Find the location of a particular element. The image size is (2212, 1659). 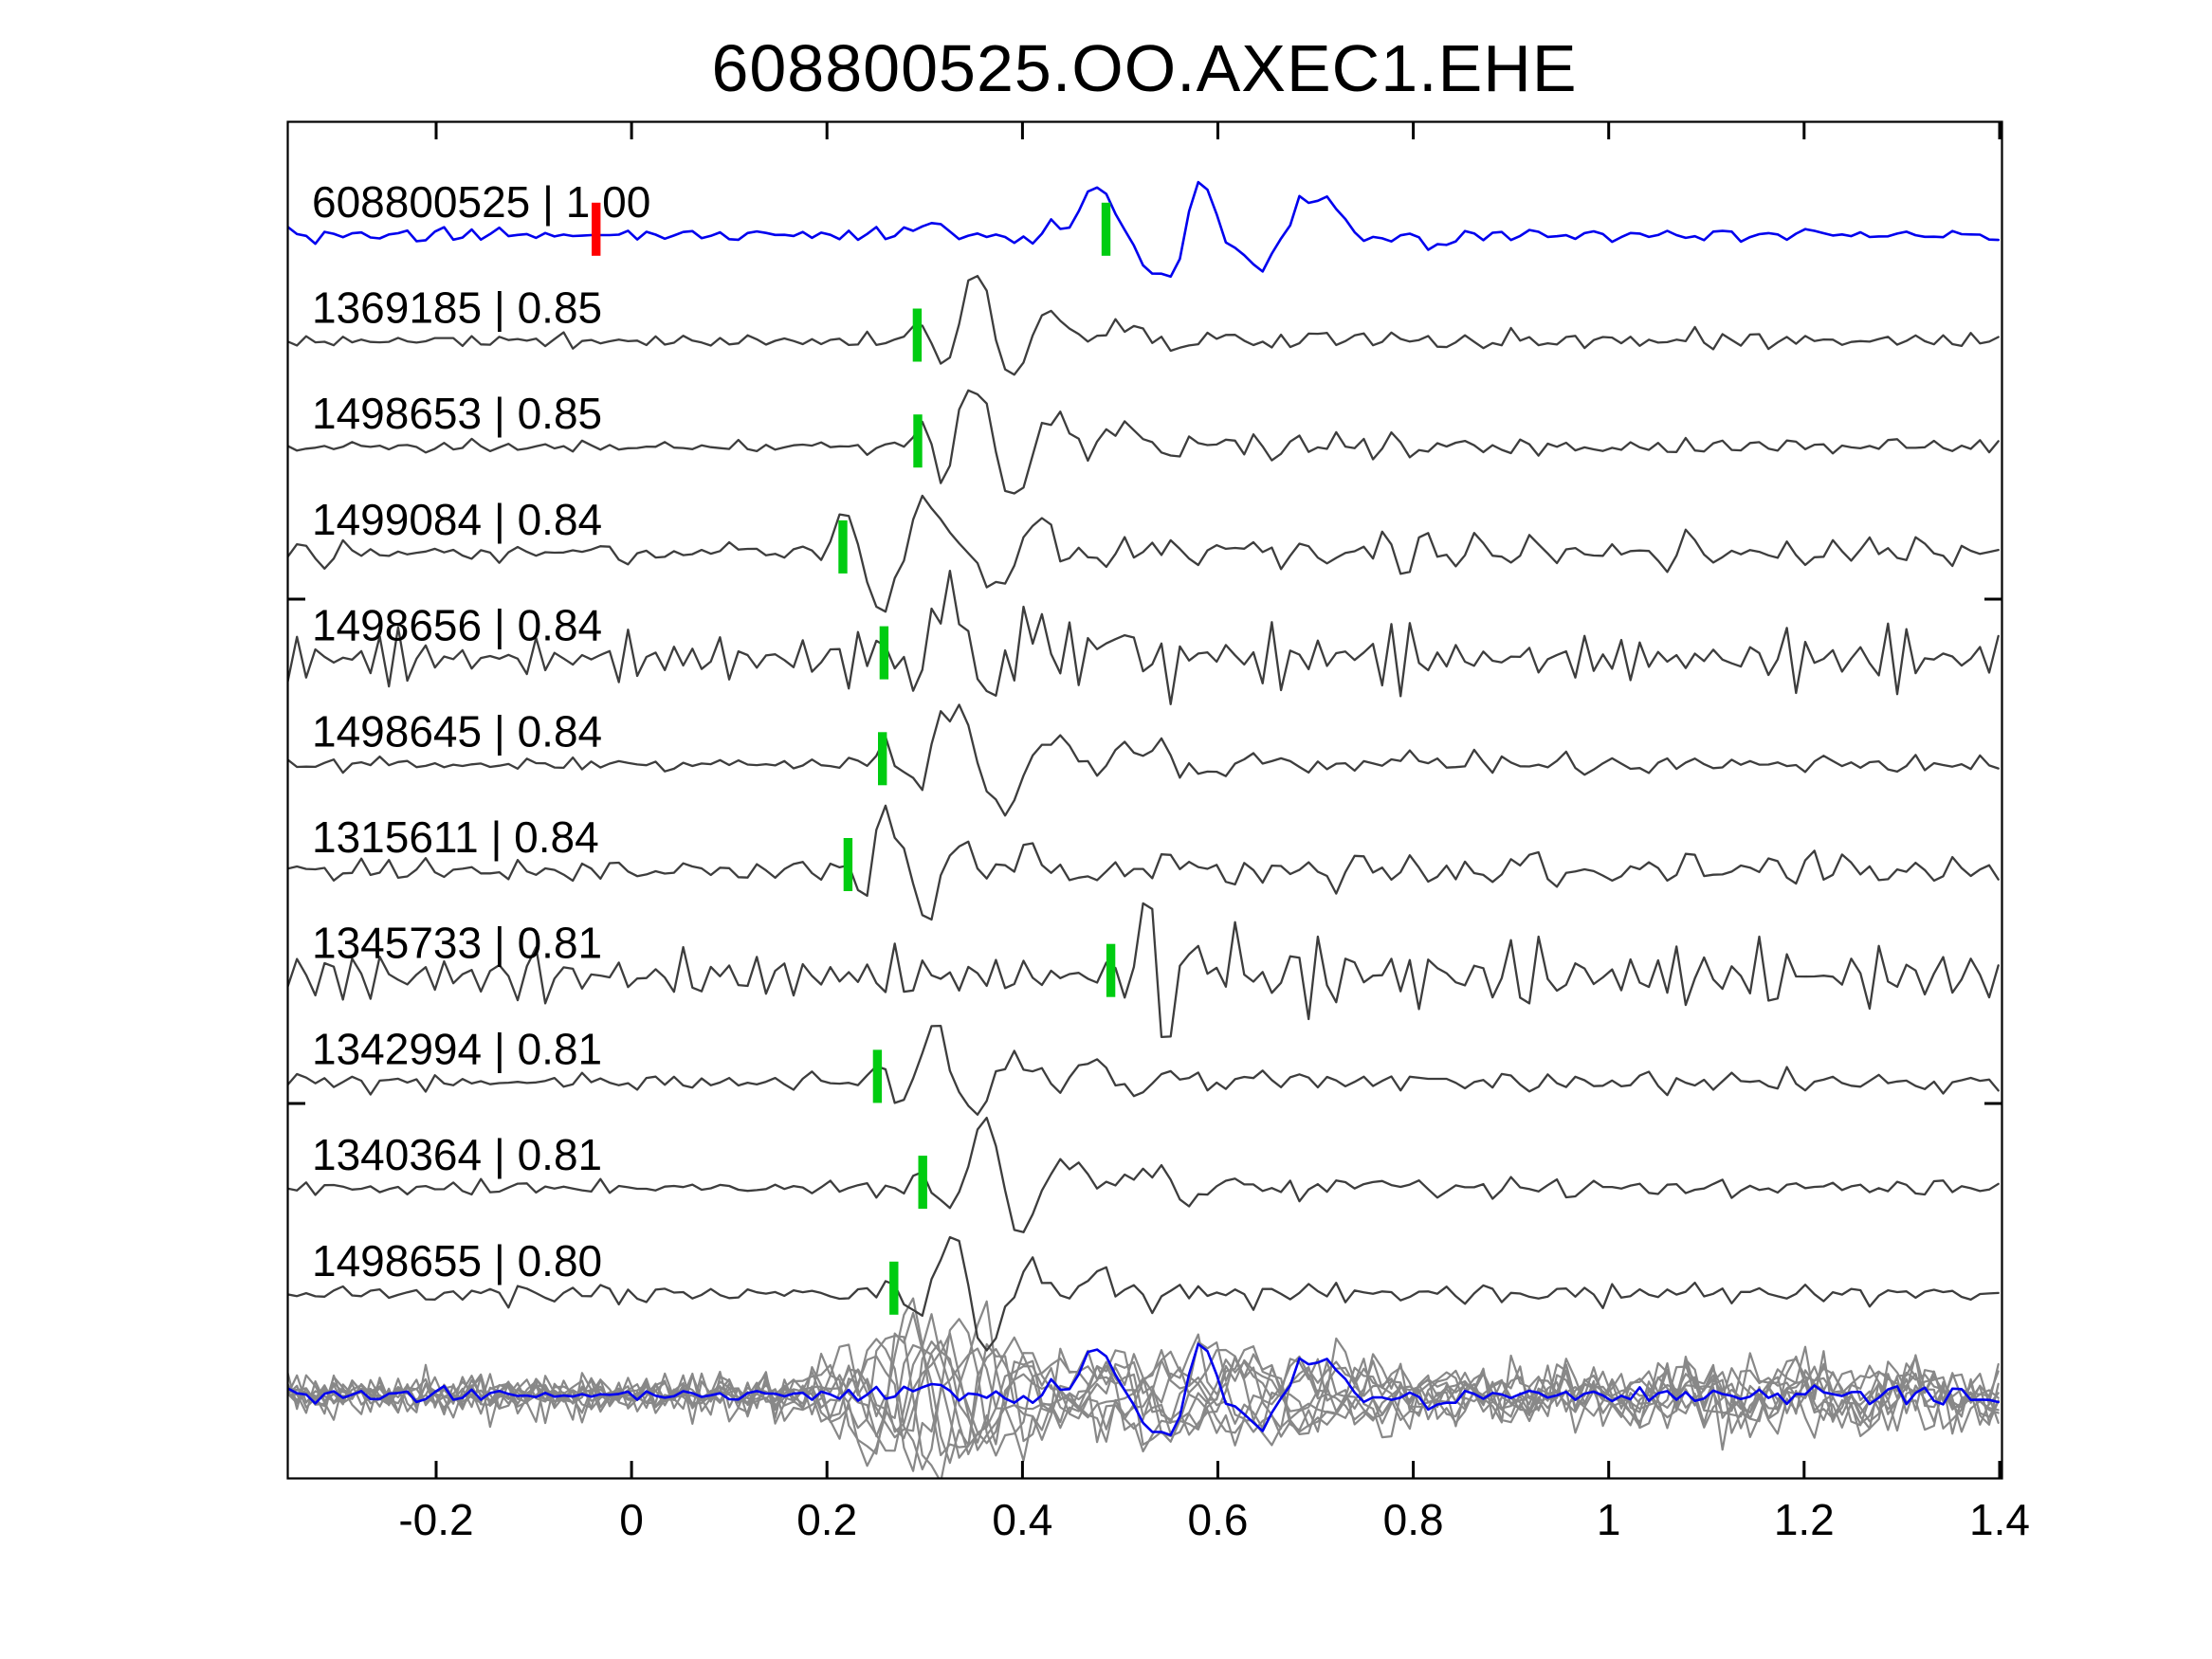

svg-text: 1498655 | 0.80 is located at coordinates (457, 1260).